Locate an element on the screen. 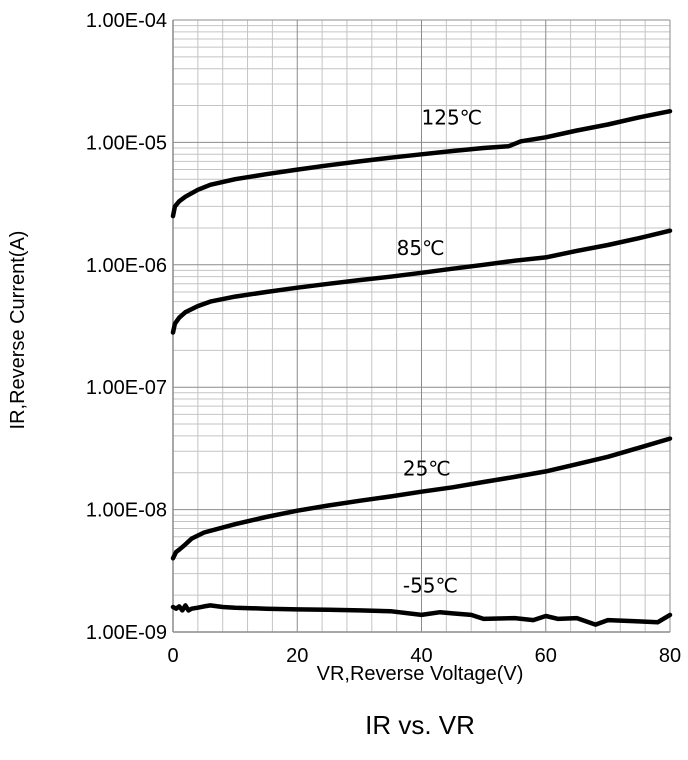 The width and height of the screenshot is (688, 760). y-tick-label: 1.00E-05 is located at coordinates (126, 143).